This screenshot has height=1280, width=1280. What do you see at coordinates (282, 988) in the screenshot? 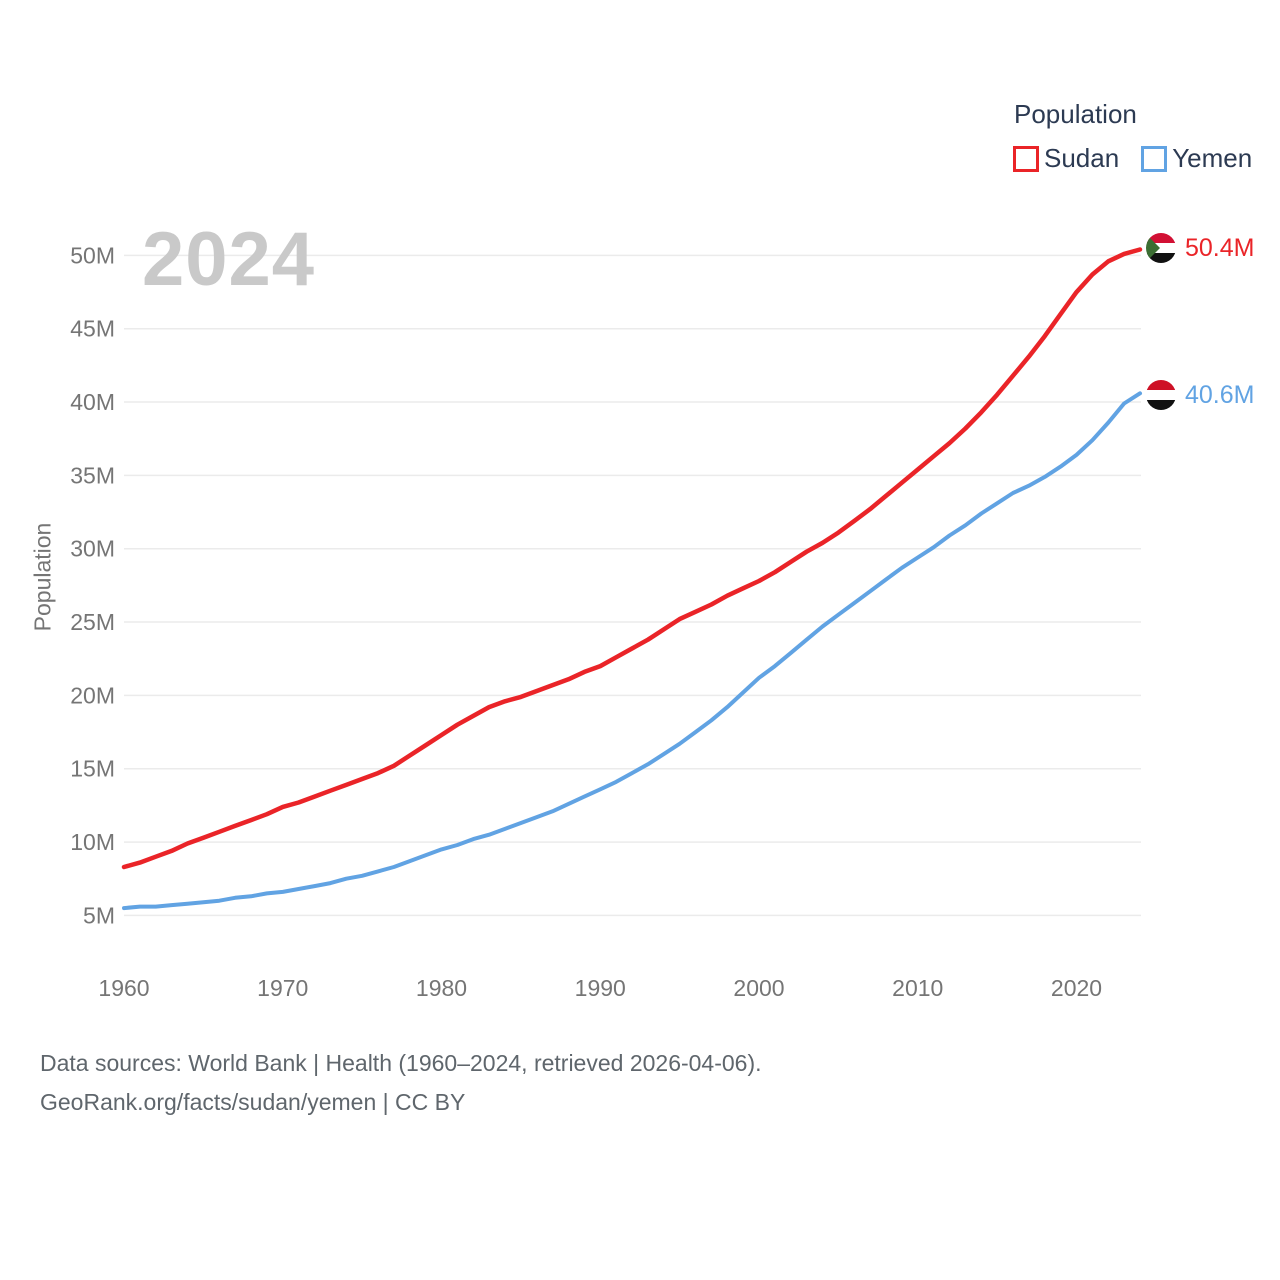
I see `x-tick-label-1970: 1970` at bounding box center [282, 988].